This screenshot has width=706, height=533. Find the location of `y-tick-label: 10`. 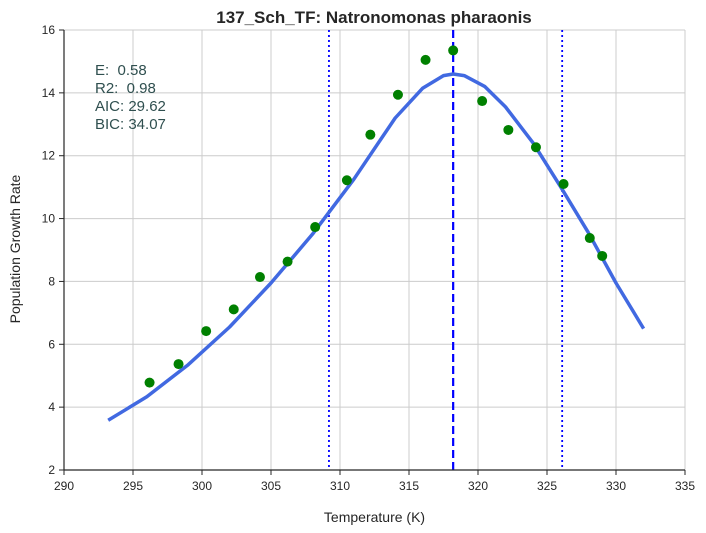

y-tick-label: 10 is located at coordinates (49, 219).